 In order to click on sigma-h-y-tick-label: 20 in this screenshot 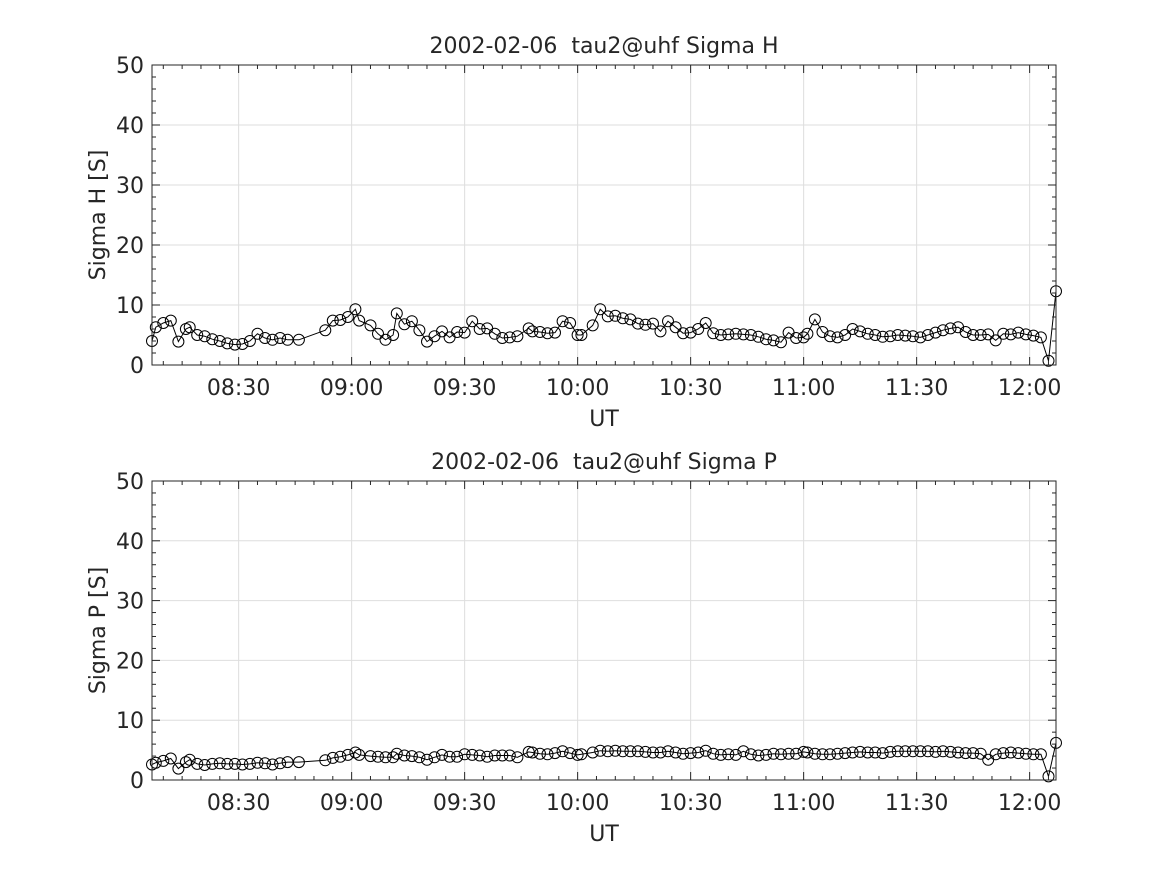, I will do `click(130, 246)`.